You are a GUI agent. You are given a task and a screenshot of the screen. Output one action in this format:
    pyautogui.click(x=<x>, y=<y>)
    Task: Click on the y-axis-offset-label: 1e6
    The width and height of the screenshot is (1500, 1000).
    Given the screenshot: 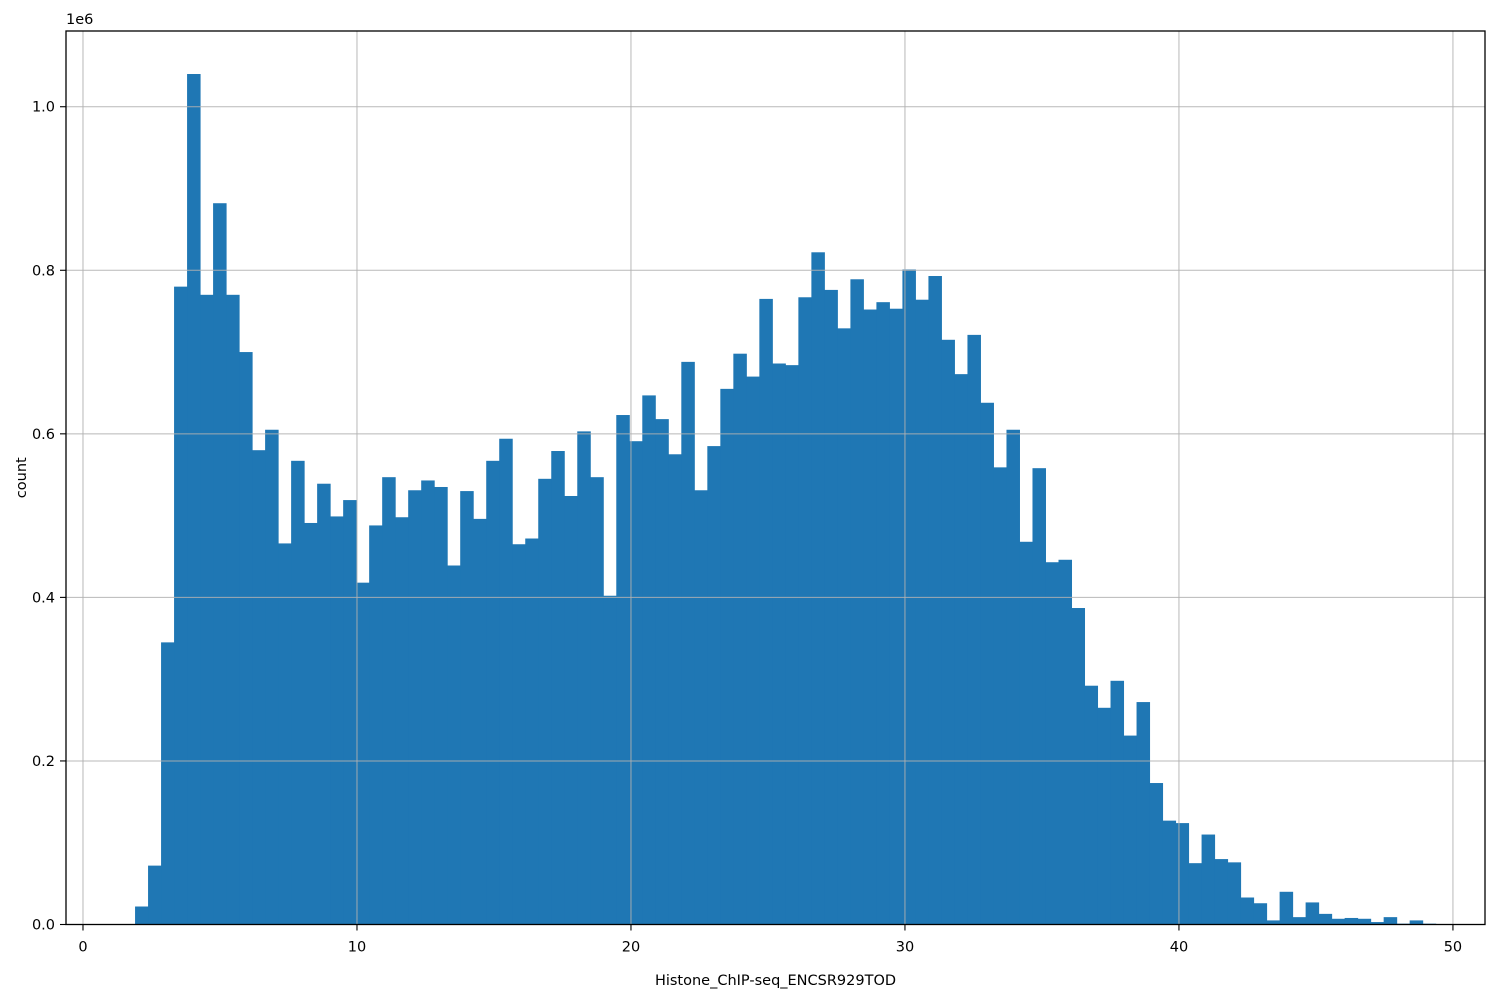 What is the action you would take?
    pyautogui.click(x=79, y=20)
    